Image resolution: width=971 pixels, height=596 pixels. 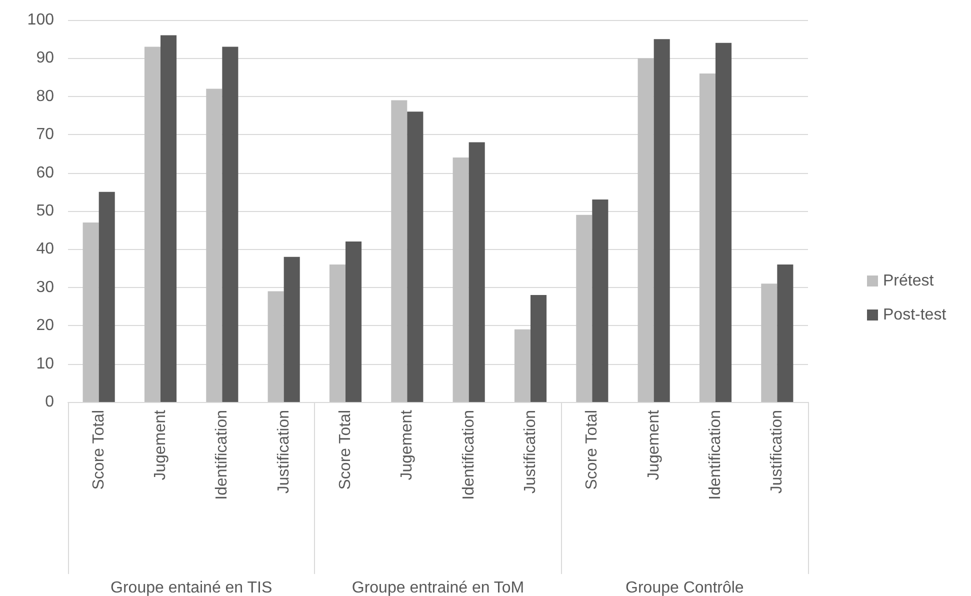 I want to click on y-tick-label: 90, so click(x=45, y=58).